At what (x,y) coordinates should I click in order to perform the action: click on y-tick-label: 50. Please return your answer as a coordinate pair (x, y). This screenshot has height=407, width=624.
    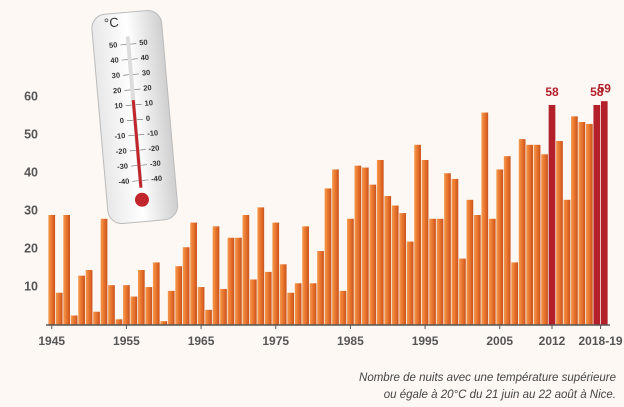
    Looking at the image, I should click on (31, 135).